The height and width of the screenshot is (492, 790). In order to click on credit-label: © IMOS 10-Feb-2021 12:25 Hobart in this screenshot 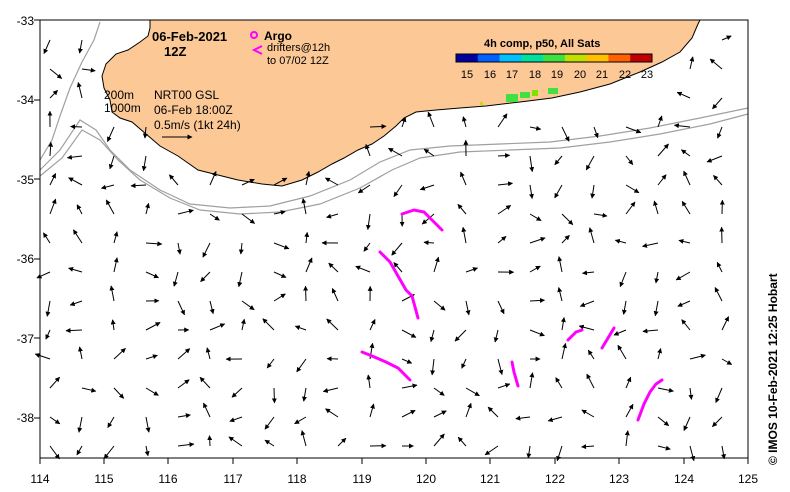, I will do `click(773, 369)`.